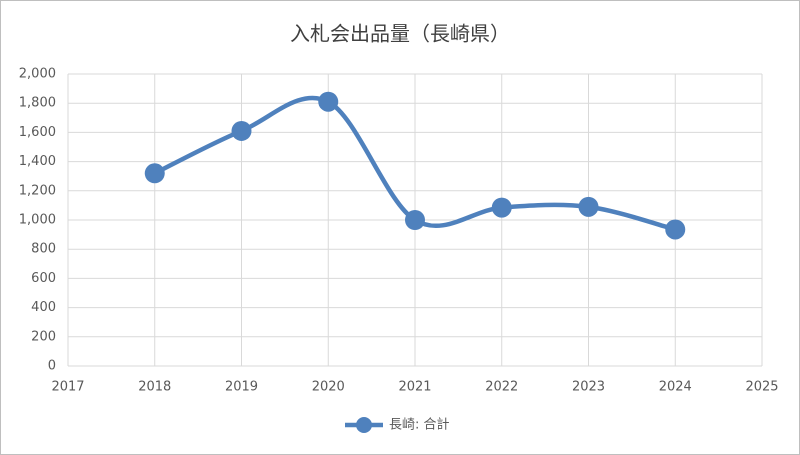  I want to click on x-tick-label: 2022, so click(501, 387).